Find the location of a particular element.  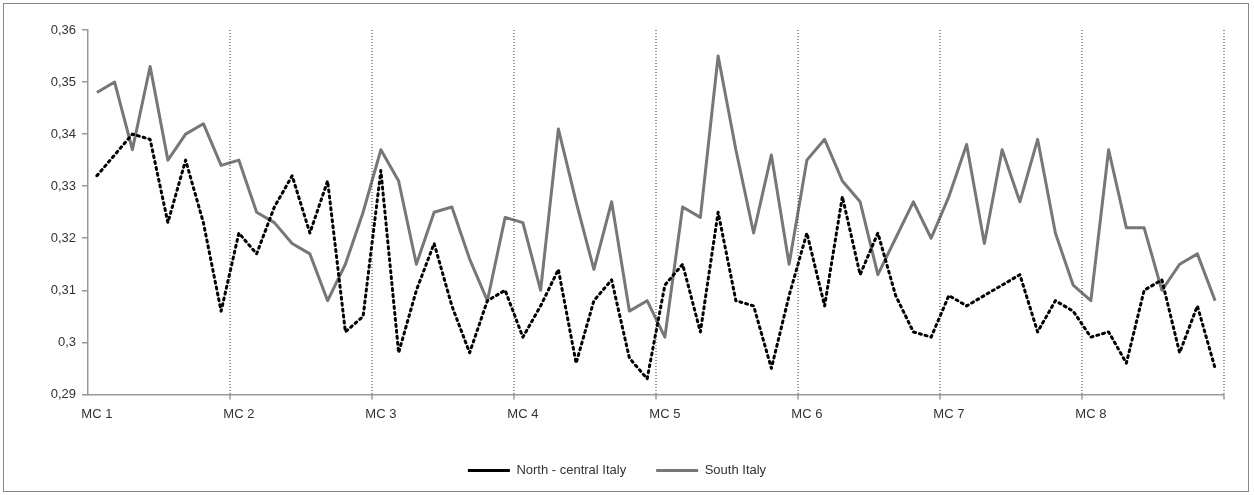

x-tick-label: MC 2 is located at coordinates (239, 413).